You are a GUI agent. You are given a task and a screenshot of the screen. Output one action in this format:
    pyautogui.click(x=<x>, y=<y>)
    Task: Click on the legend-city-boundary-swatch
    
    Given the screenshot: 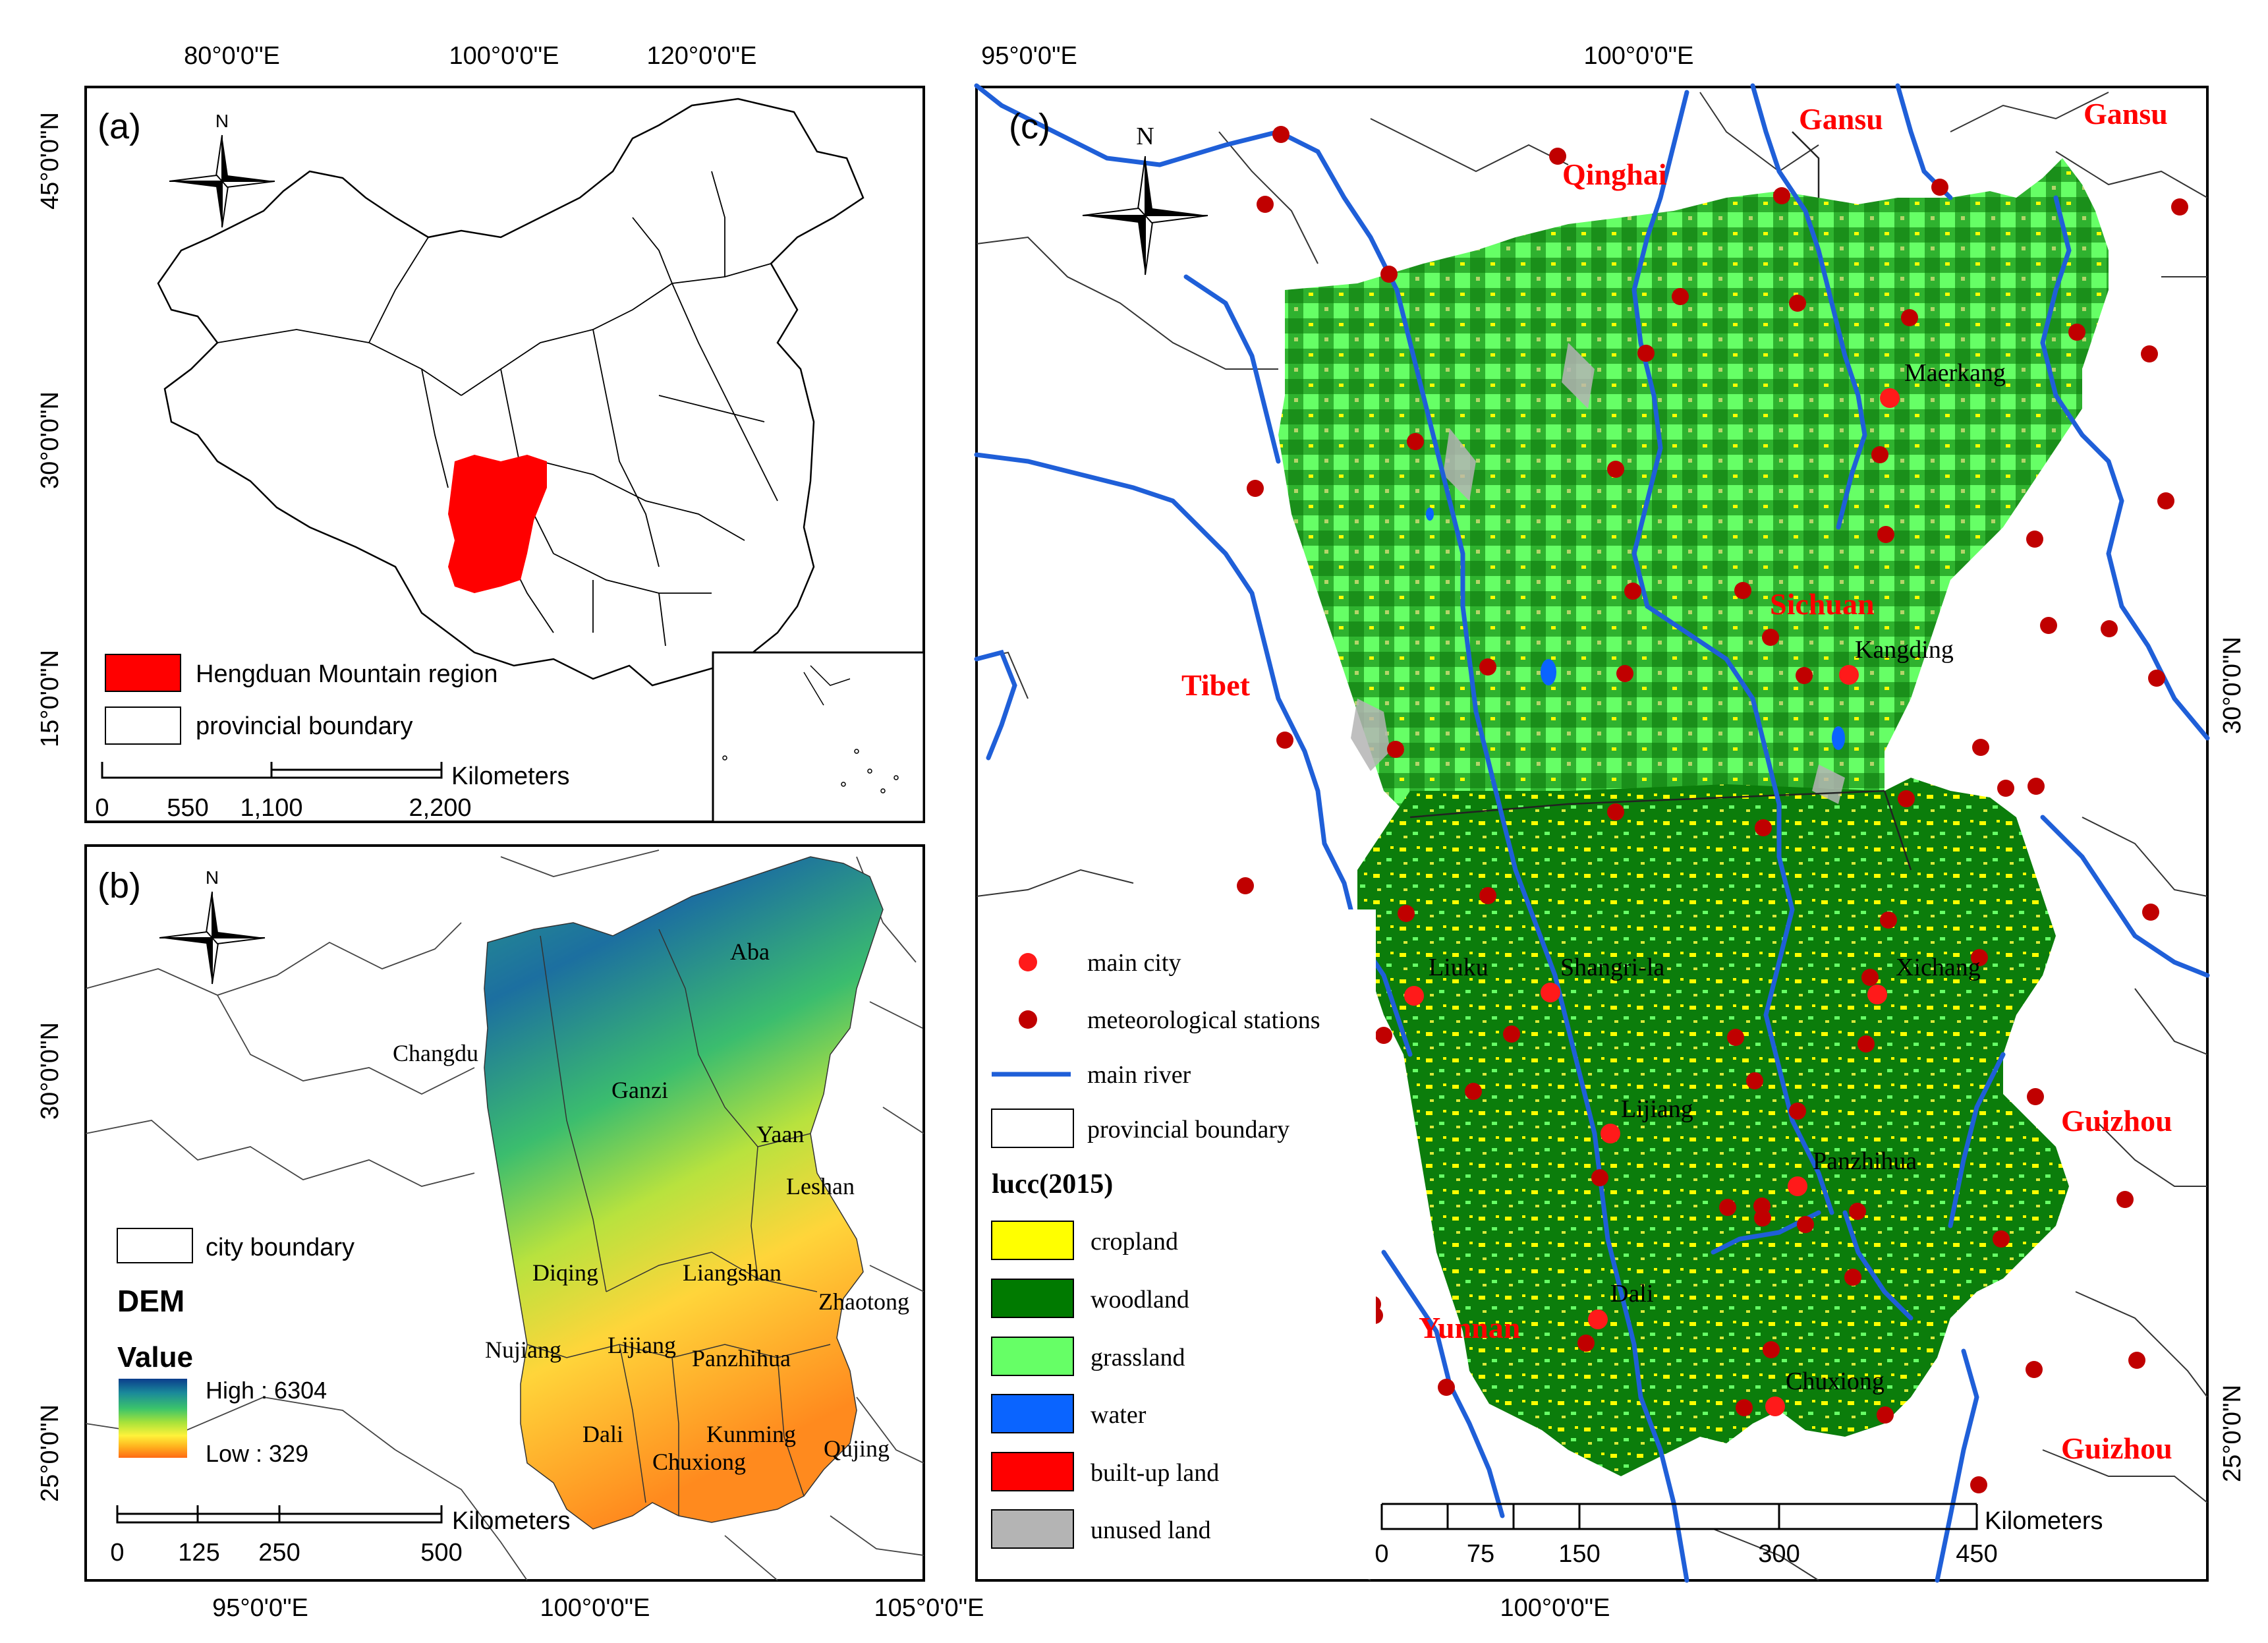 What is the action you would take?
    pyautogui.click(x=155, y=1245)
    